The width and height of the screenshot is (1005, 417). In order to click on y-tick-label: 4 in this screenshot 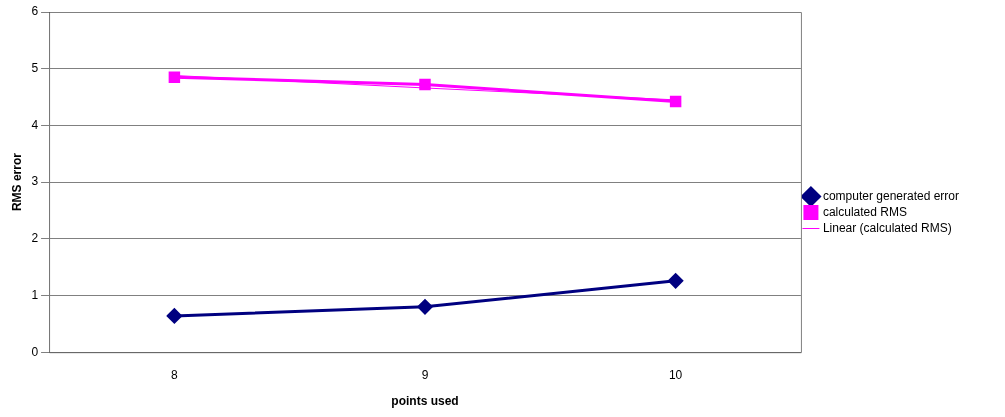, I will do `click(35, 124)`.